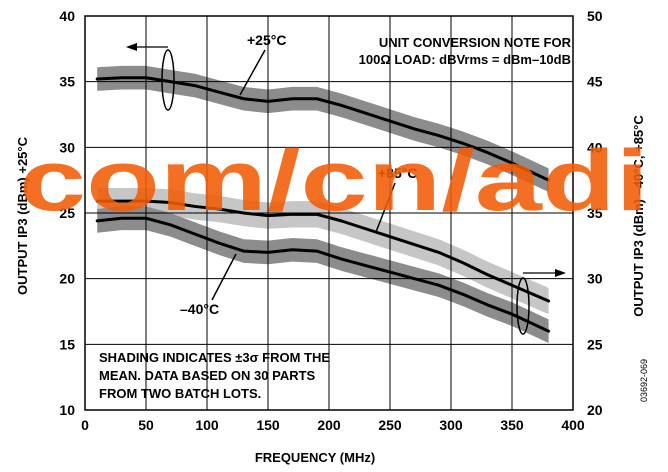  What do you see at coordinates (268, 425) in the screenshot?
I see `x-tick-label: 150` at bounding box center [268, 425].